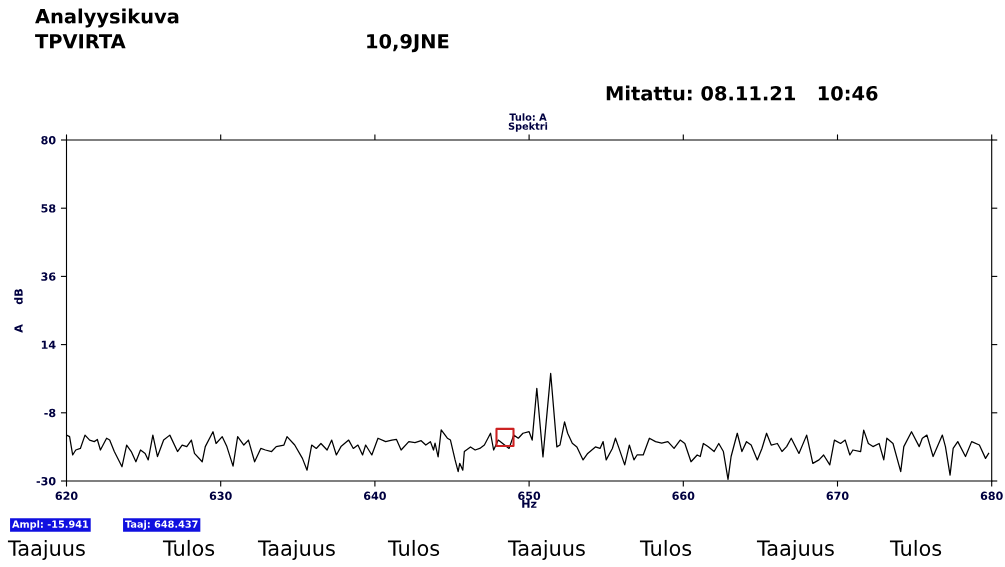  I want to click on x-tick-label: 680, so click(991, 496).